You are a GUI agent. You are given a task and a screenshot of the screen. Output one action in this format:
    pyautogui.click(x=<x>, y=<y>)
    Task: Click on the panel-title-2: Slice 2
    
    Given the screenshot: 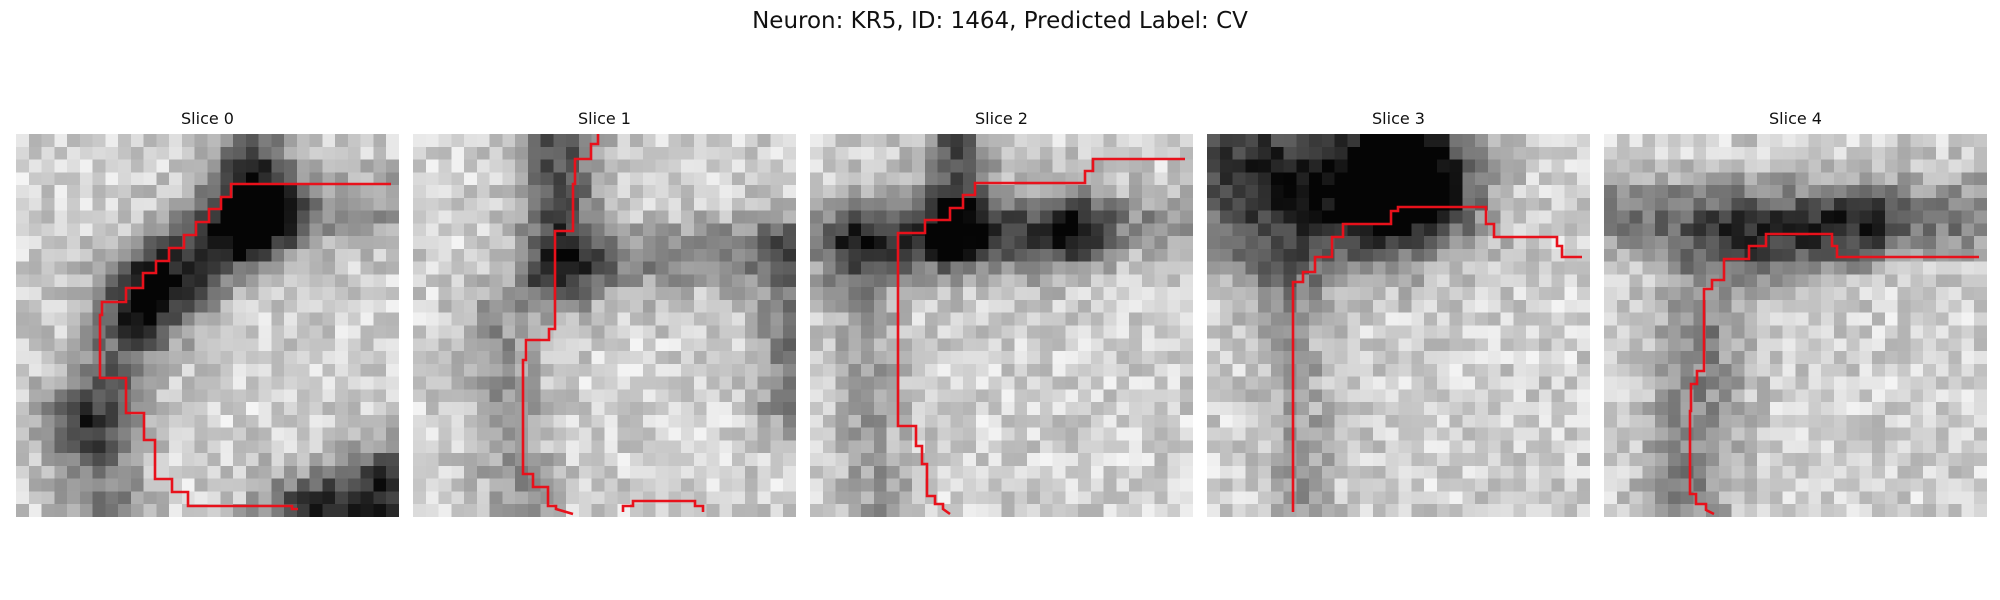 What is the action you would take?
    pyautogui.click(x=1001, y=118)
    